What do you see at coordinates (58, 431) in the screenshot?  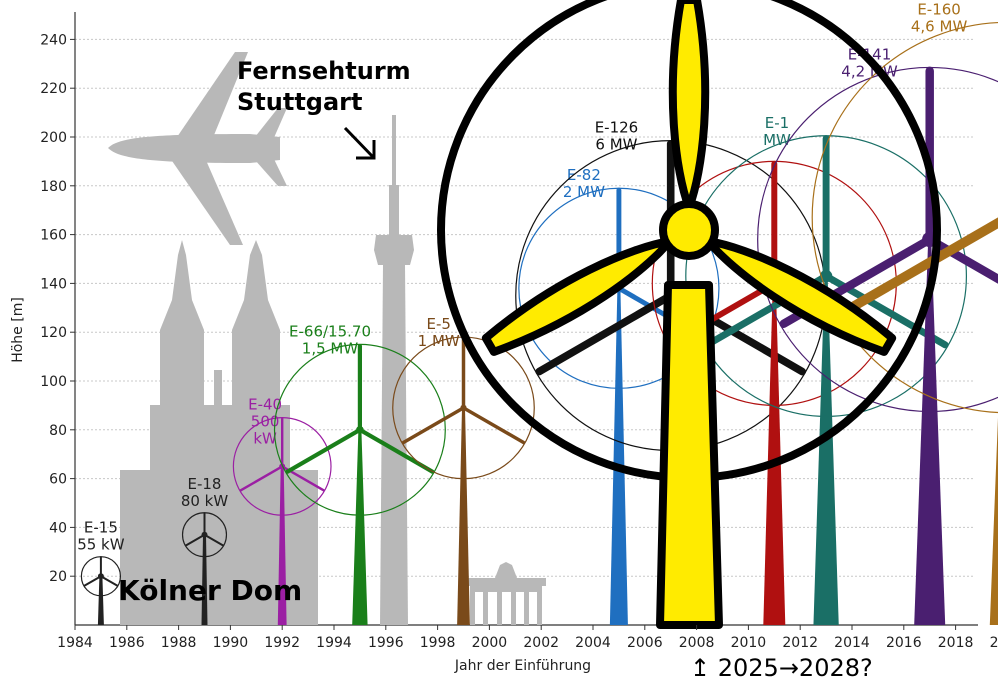 I see `y-tick-label: 80` at bounding box center [58, 431].